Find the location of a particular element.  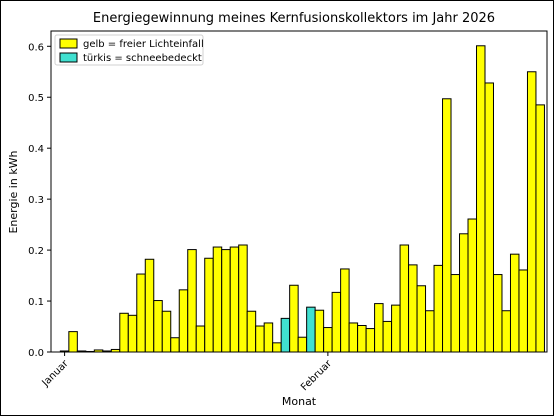

y-axis-ticks: 0.0 0.1 0.2 0.3 0.4 0.5 0.6 is located at coordinates (39, 200).